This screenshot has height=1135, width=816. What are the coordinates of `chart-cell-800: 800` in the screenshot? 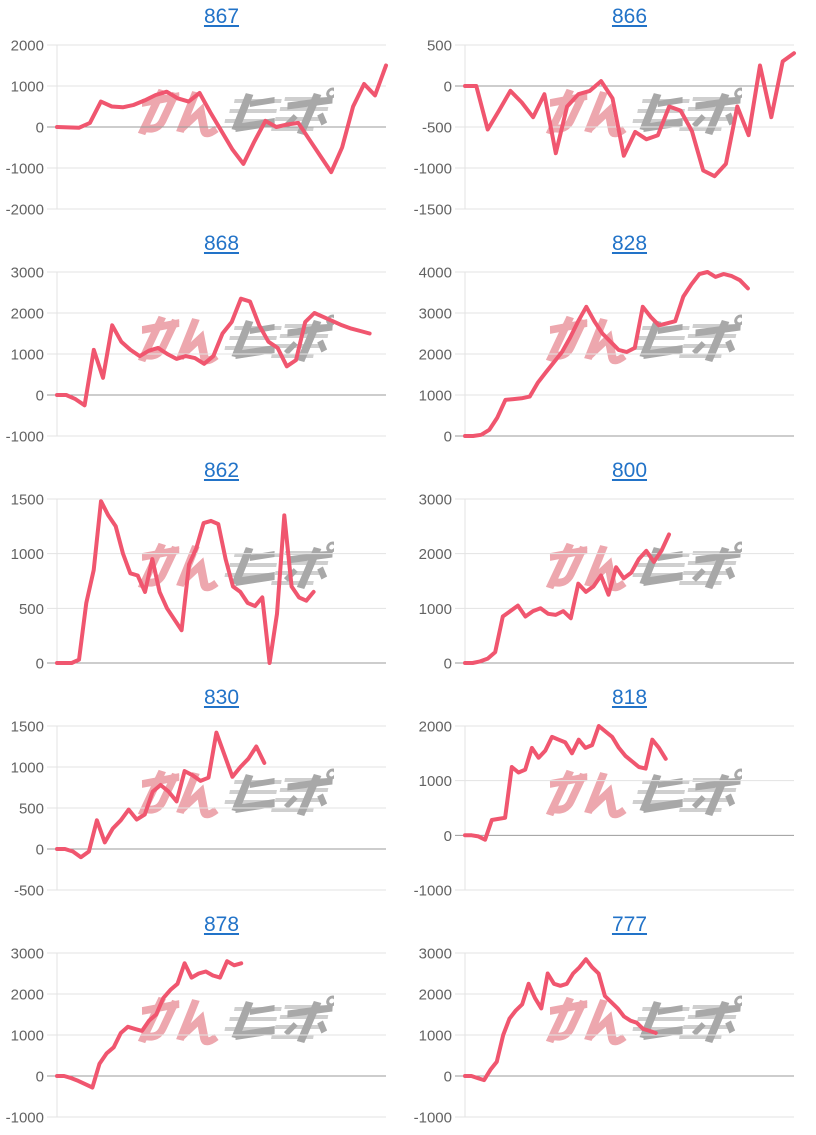 It's located at (612, 567).